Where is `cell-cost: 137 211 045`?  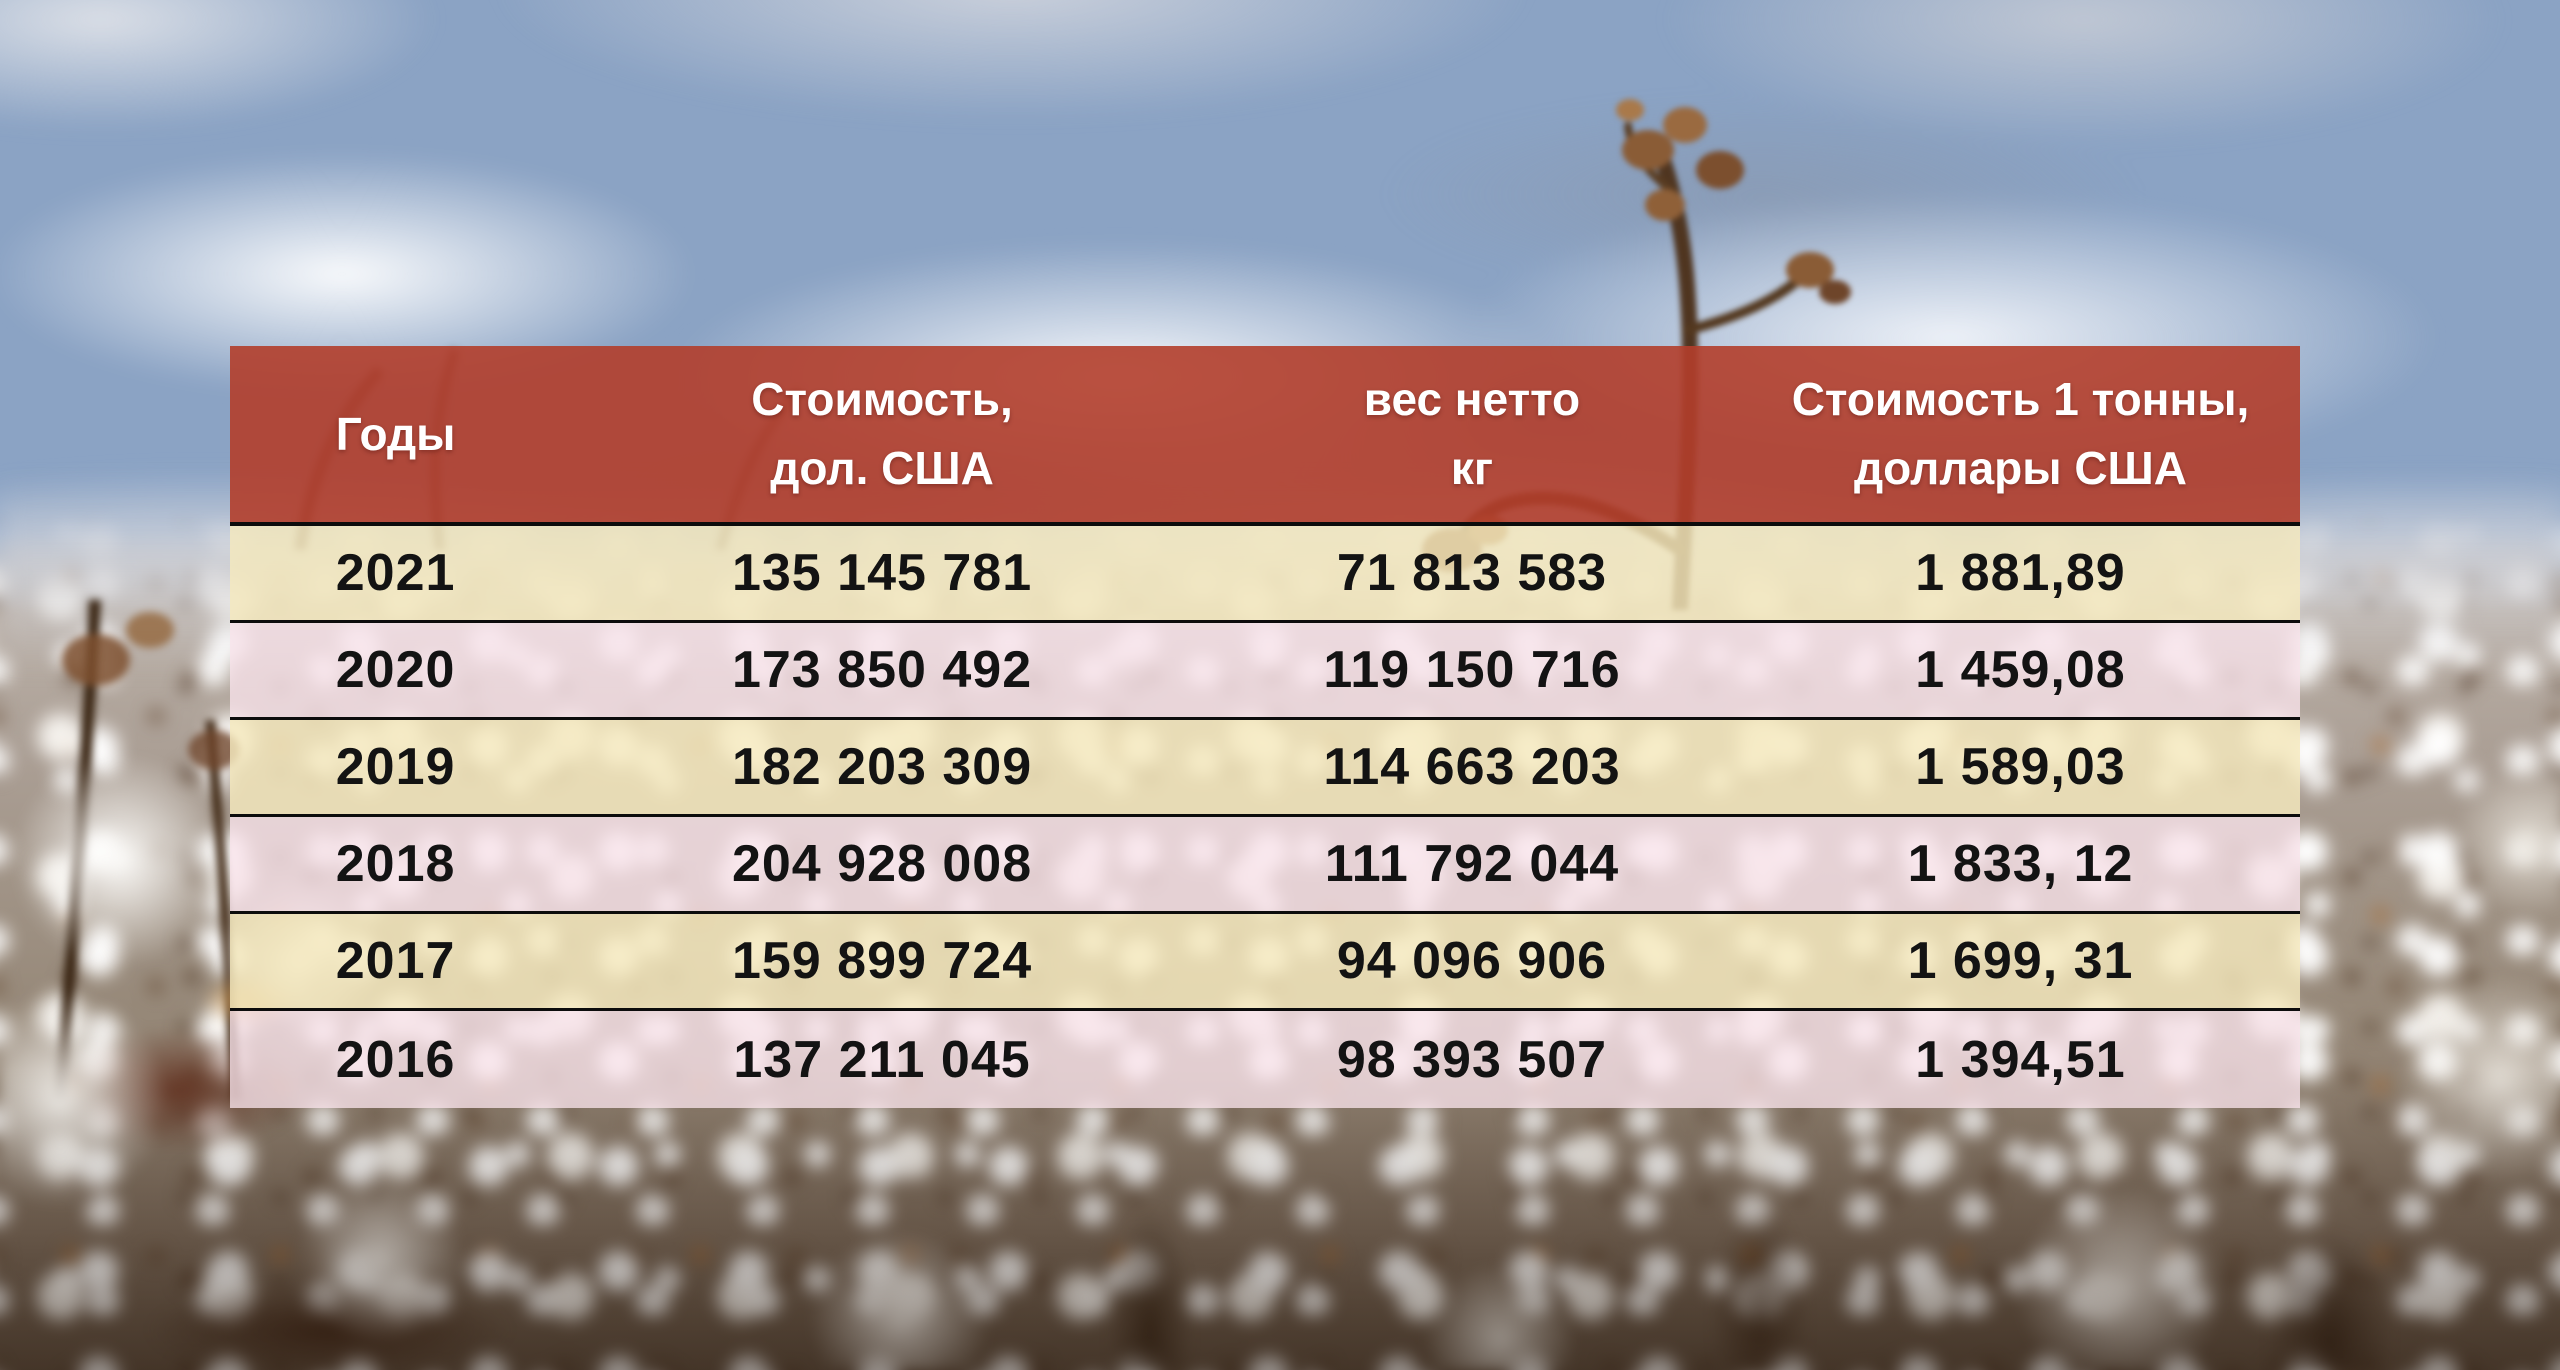
cell-cost: 137 211 045 is located at coordinates (882, 1059).